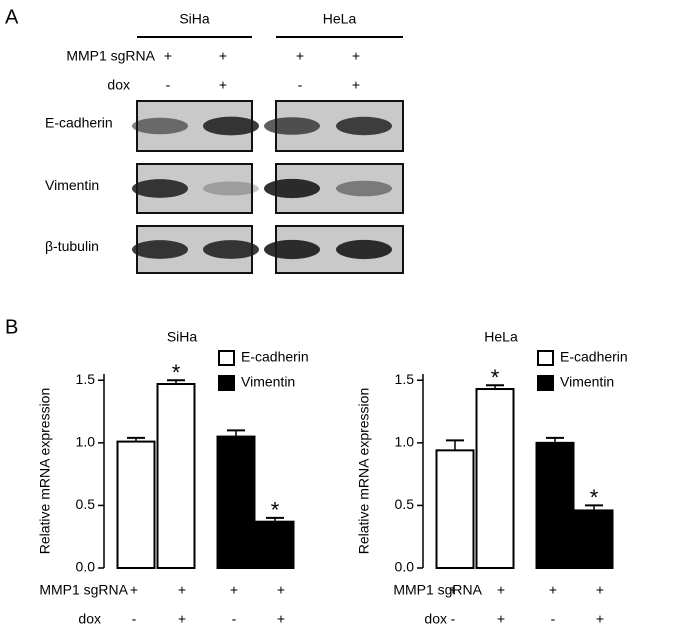  I want to click on chart-title: SiHa, so click(182, 337).